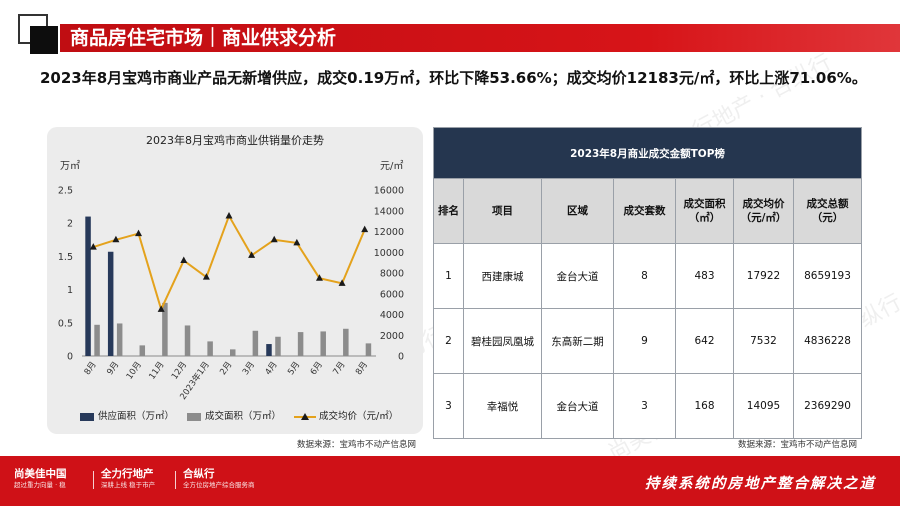 The height and width of the screenshot is (506, 900). What do you see at coordinates (502, 211) in the screenshot?
I see `header-project: 项目` at bounding box center [502, 211].